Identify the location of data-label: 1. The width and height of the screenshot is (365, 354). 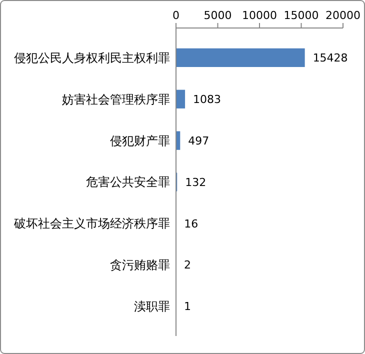
(188, 307).